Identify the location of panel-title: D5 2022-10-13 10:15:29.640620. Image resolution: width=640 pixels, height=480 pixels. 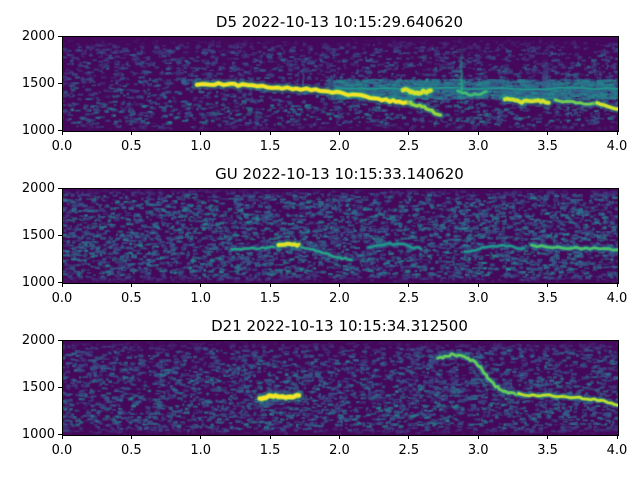
(339, 22).